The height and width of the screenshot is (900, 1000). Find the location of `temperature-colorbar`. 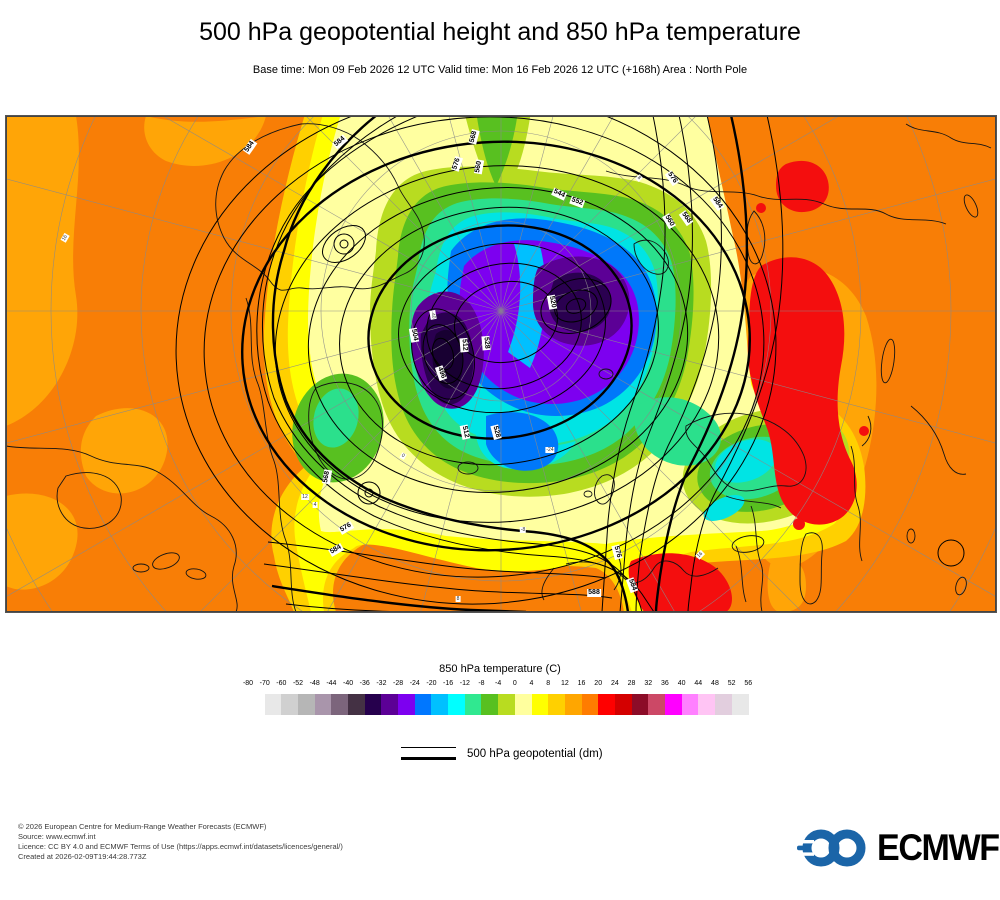

temperature-colorbar is located at coordinates (507, 704).